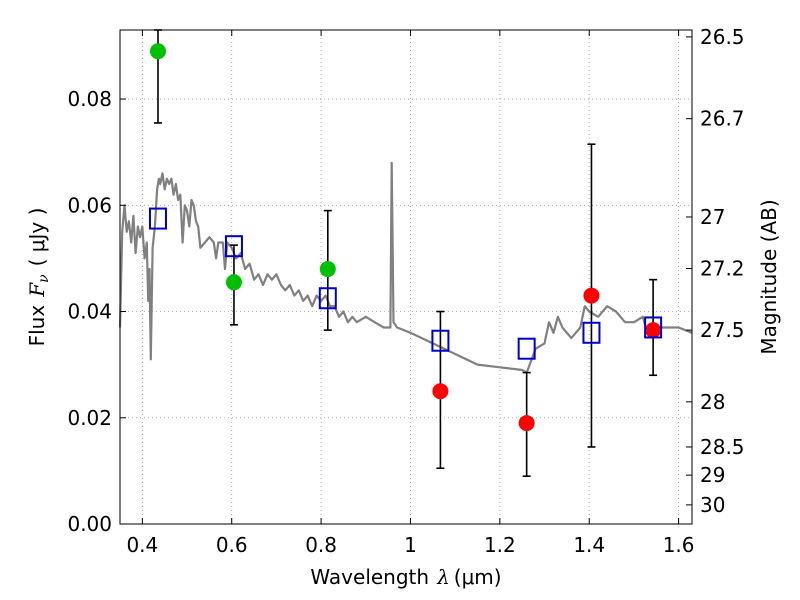 The height and width of the screenshot is (600, 800). Describe the element at coordinates (589, 545) in the screenshot. I see `x-tick-label: 1.4` at that location.